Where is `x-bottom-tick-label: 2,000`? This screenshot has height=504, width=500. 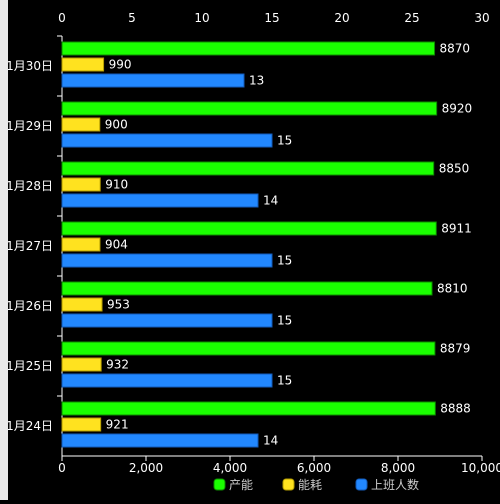
x-bottom-tick-label: 2,000 is located at coordinates (146, 468).